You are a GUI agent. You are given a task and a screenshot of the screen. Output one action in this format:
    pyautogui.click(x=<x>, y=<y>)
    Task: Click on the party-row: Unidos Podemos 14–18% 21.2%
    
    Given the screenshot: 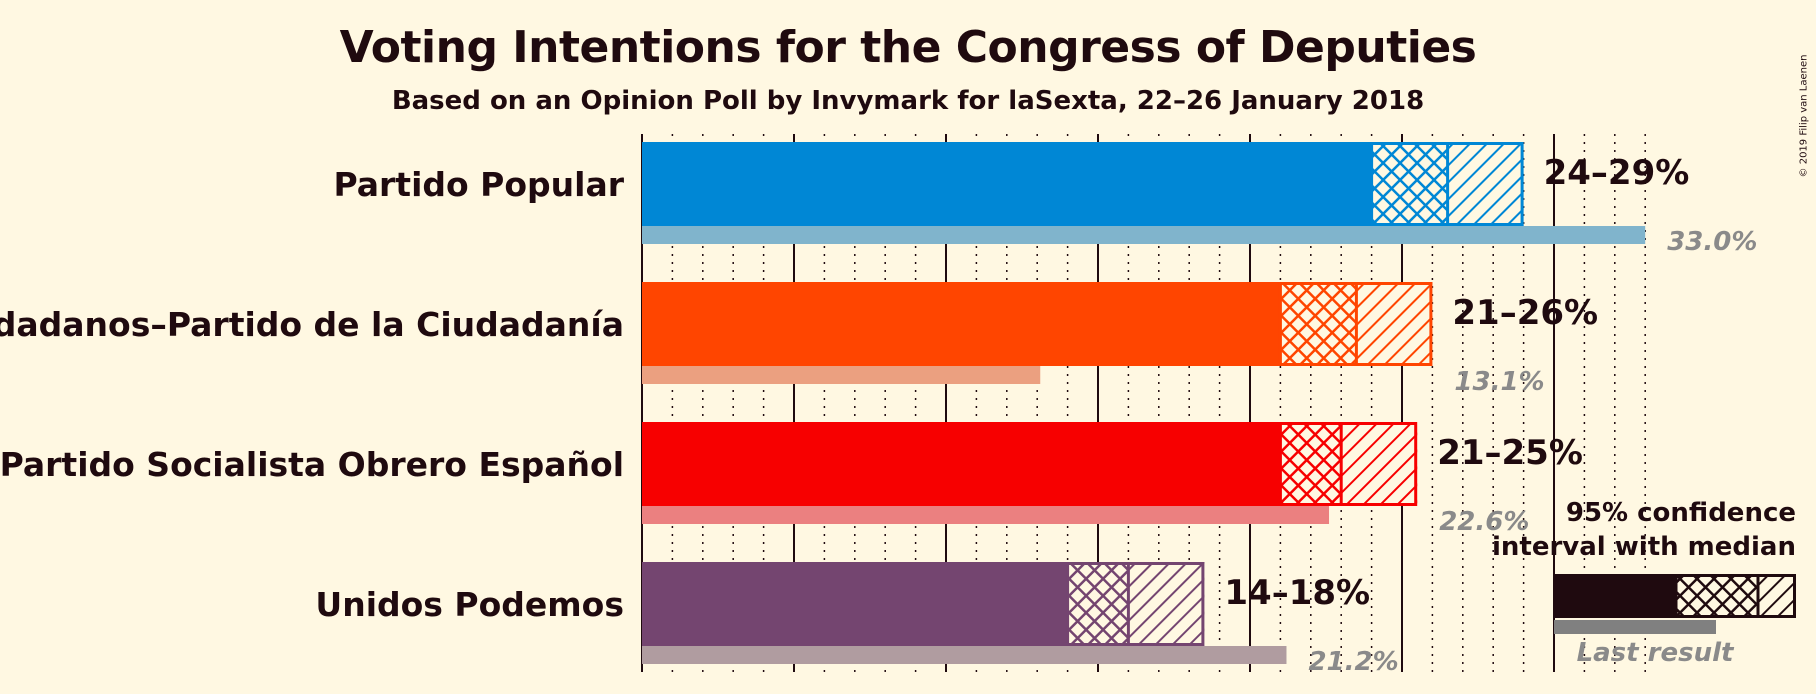 What is the action you would take?
    pyautogui.click(x=857, y=619)
    